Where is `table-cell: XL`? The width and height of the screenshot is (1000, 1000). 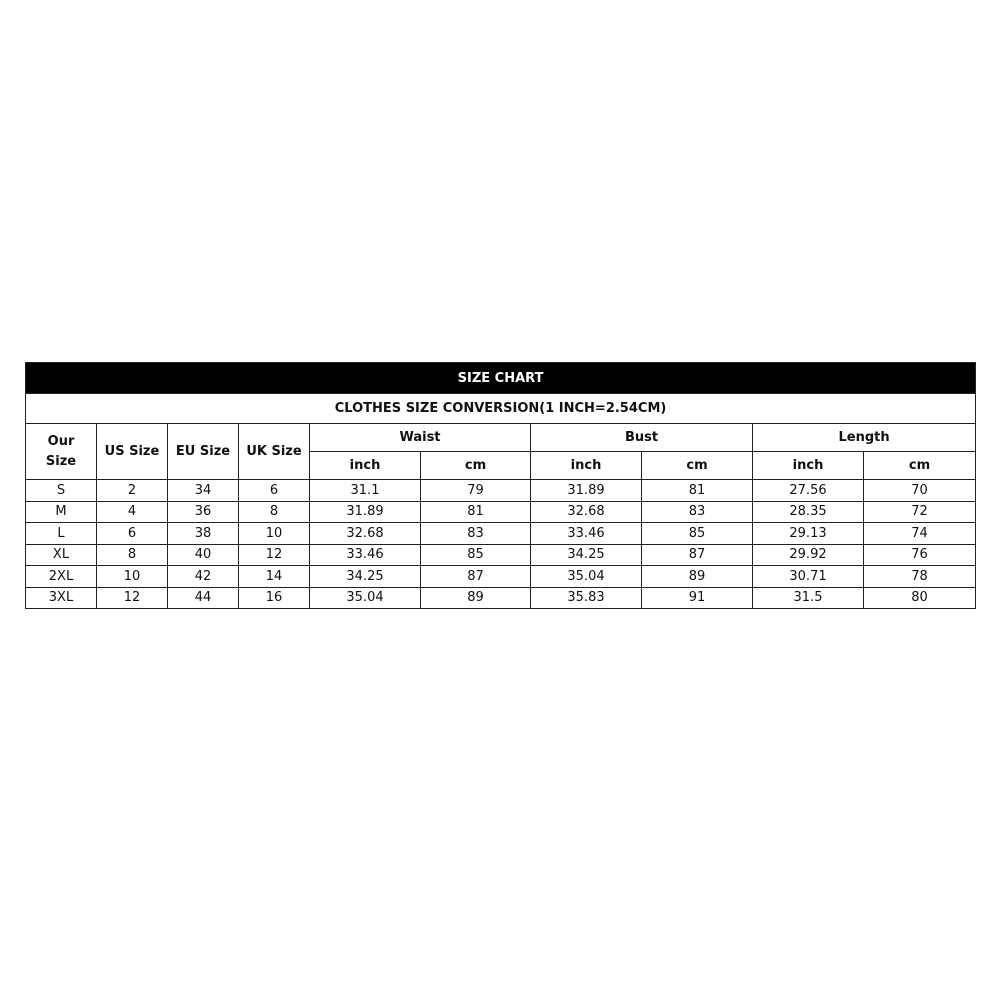
table-cell: XL is located at coordinates (61, 554).